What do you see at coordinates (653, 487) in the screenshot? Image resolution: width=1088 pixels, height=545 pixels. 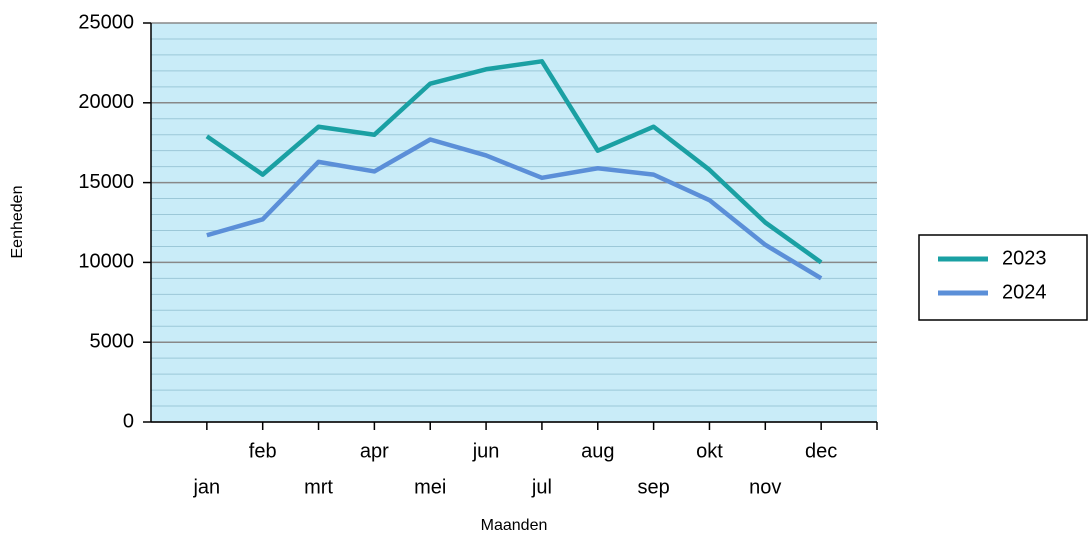 I see `x-tick-label: sep` at bounding box center [653, 487].